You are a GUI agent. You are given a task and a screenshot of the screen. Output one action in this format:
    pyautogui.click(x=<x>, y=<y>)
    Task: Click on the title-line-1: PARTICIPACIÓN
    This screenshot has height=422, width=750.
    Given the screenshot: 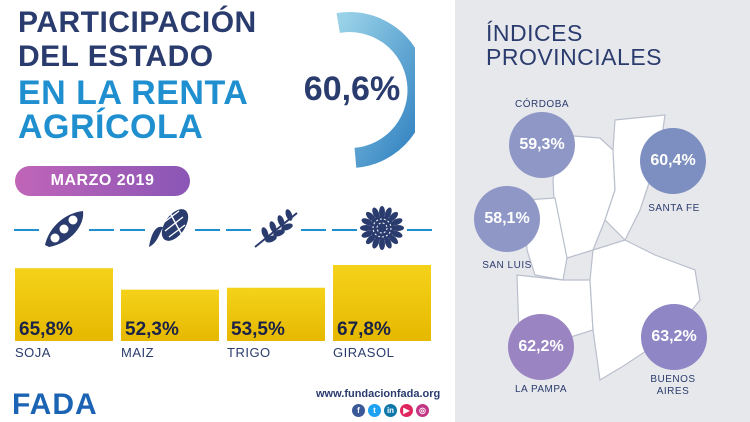 What is the action you would take?
    pyautogui.click(x=137, y=22)
    